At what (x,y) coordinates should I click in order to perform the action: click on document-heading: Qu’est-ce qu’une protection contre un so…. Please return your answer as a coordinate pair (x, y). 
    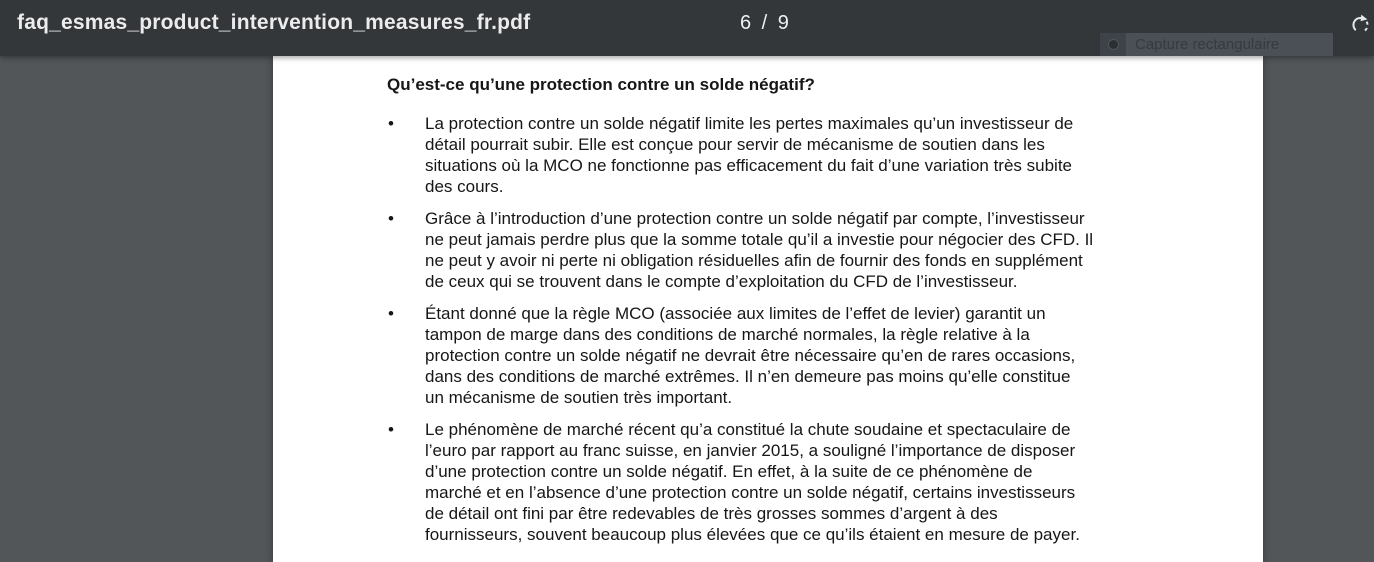
    Looking at the image, I should click on (601, 84).